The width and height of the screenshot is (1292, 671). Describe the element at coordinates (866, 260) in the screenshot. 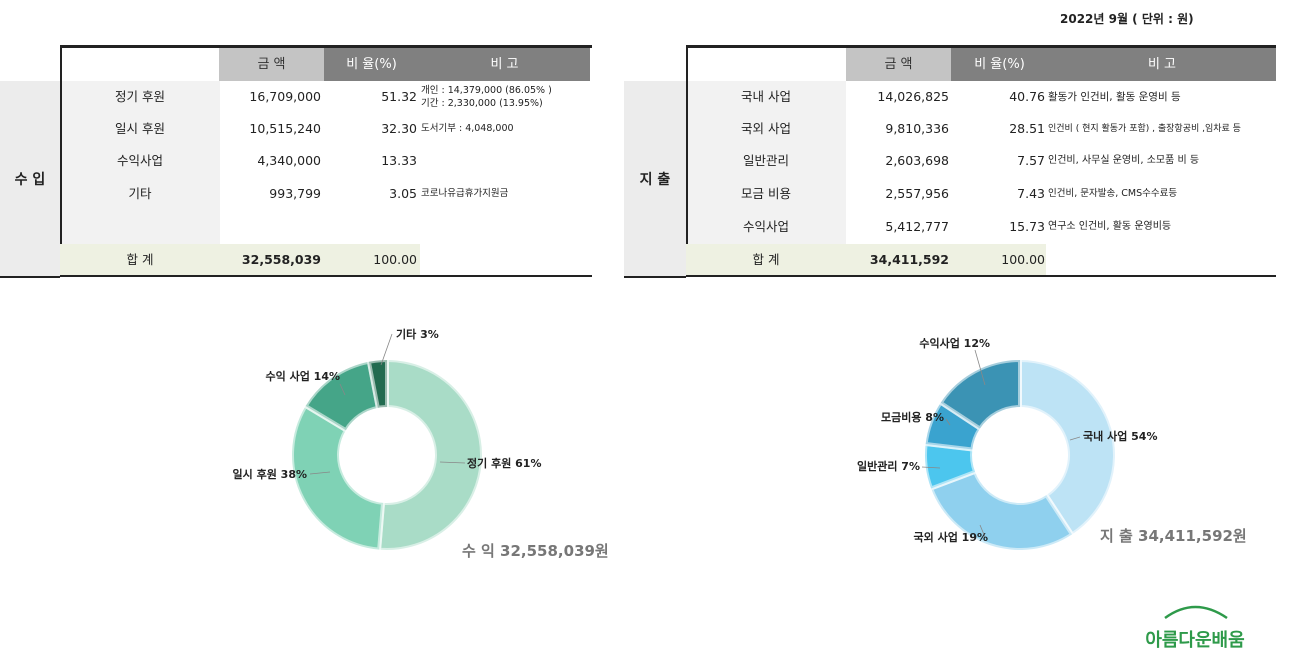

I see `expense-total-row: 합 계 34,411,592 100.00` at that location.